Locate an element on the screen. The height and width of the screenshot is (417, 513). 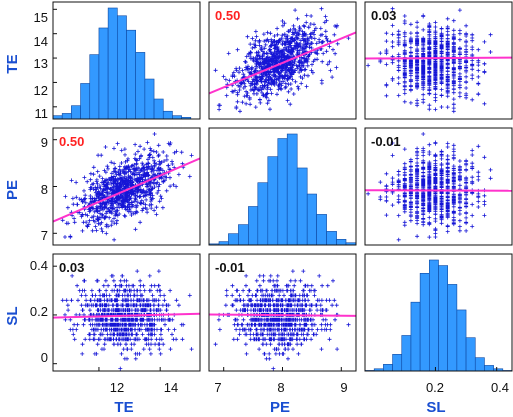
x-axis-label-te: TE is located at coordinates (123, 407).